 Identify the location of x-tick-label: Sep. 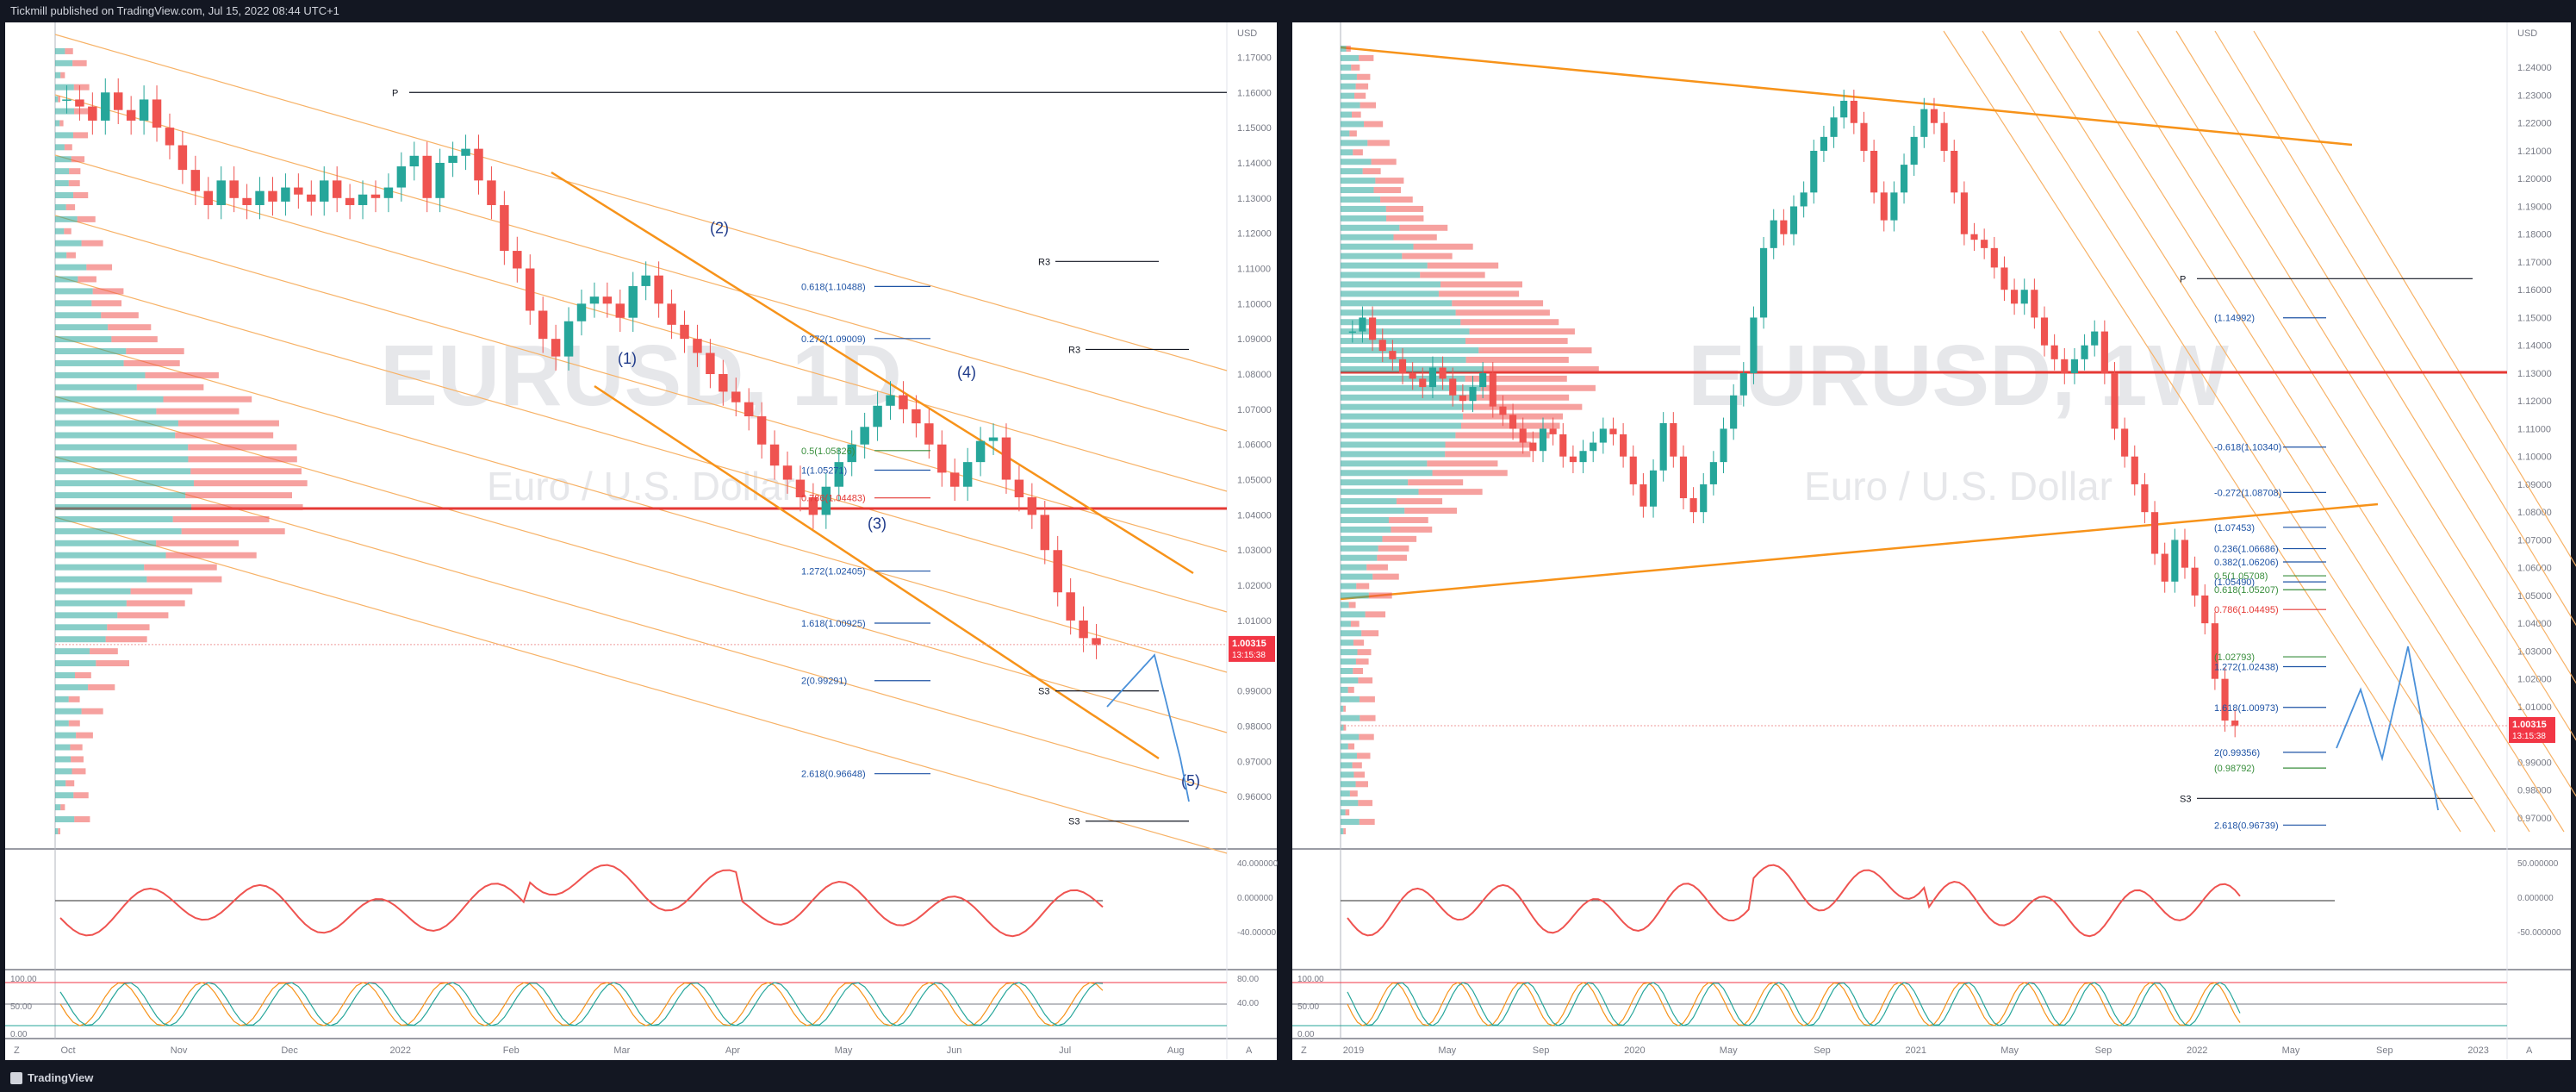
(1823, 1051).